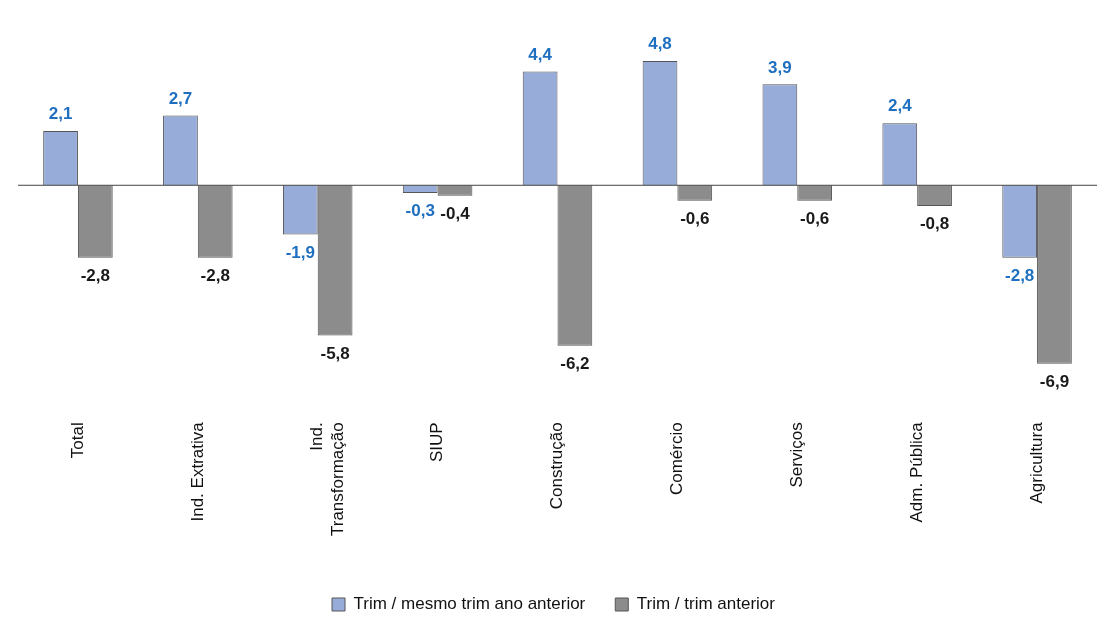 The width and height of the screenshot is (1102, 633). Describe the element at coordinates (900, 106) in the screenshot. I see `data-label: 2,4` at that location.